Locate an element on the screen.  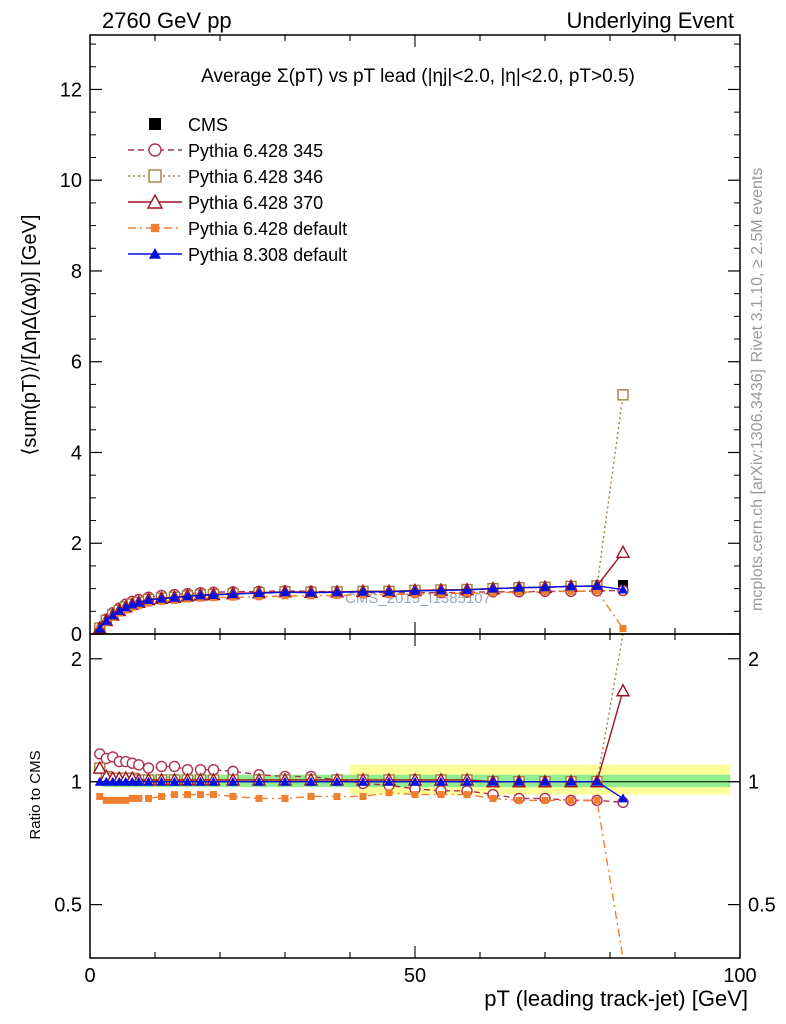
legend-label: Pythia 6.428 345 is located at coordinates (255, 151).